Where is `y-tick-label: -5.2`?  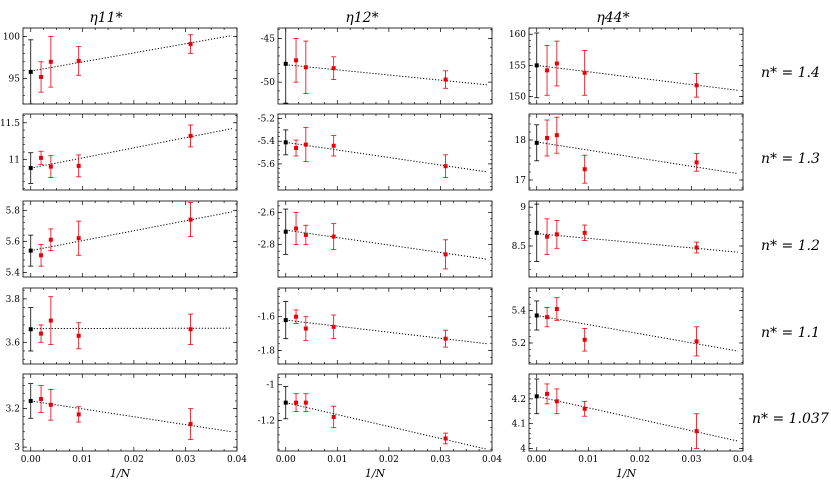 y-tick-label: -5.2 is located at coordinates (266, 120).